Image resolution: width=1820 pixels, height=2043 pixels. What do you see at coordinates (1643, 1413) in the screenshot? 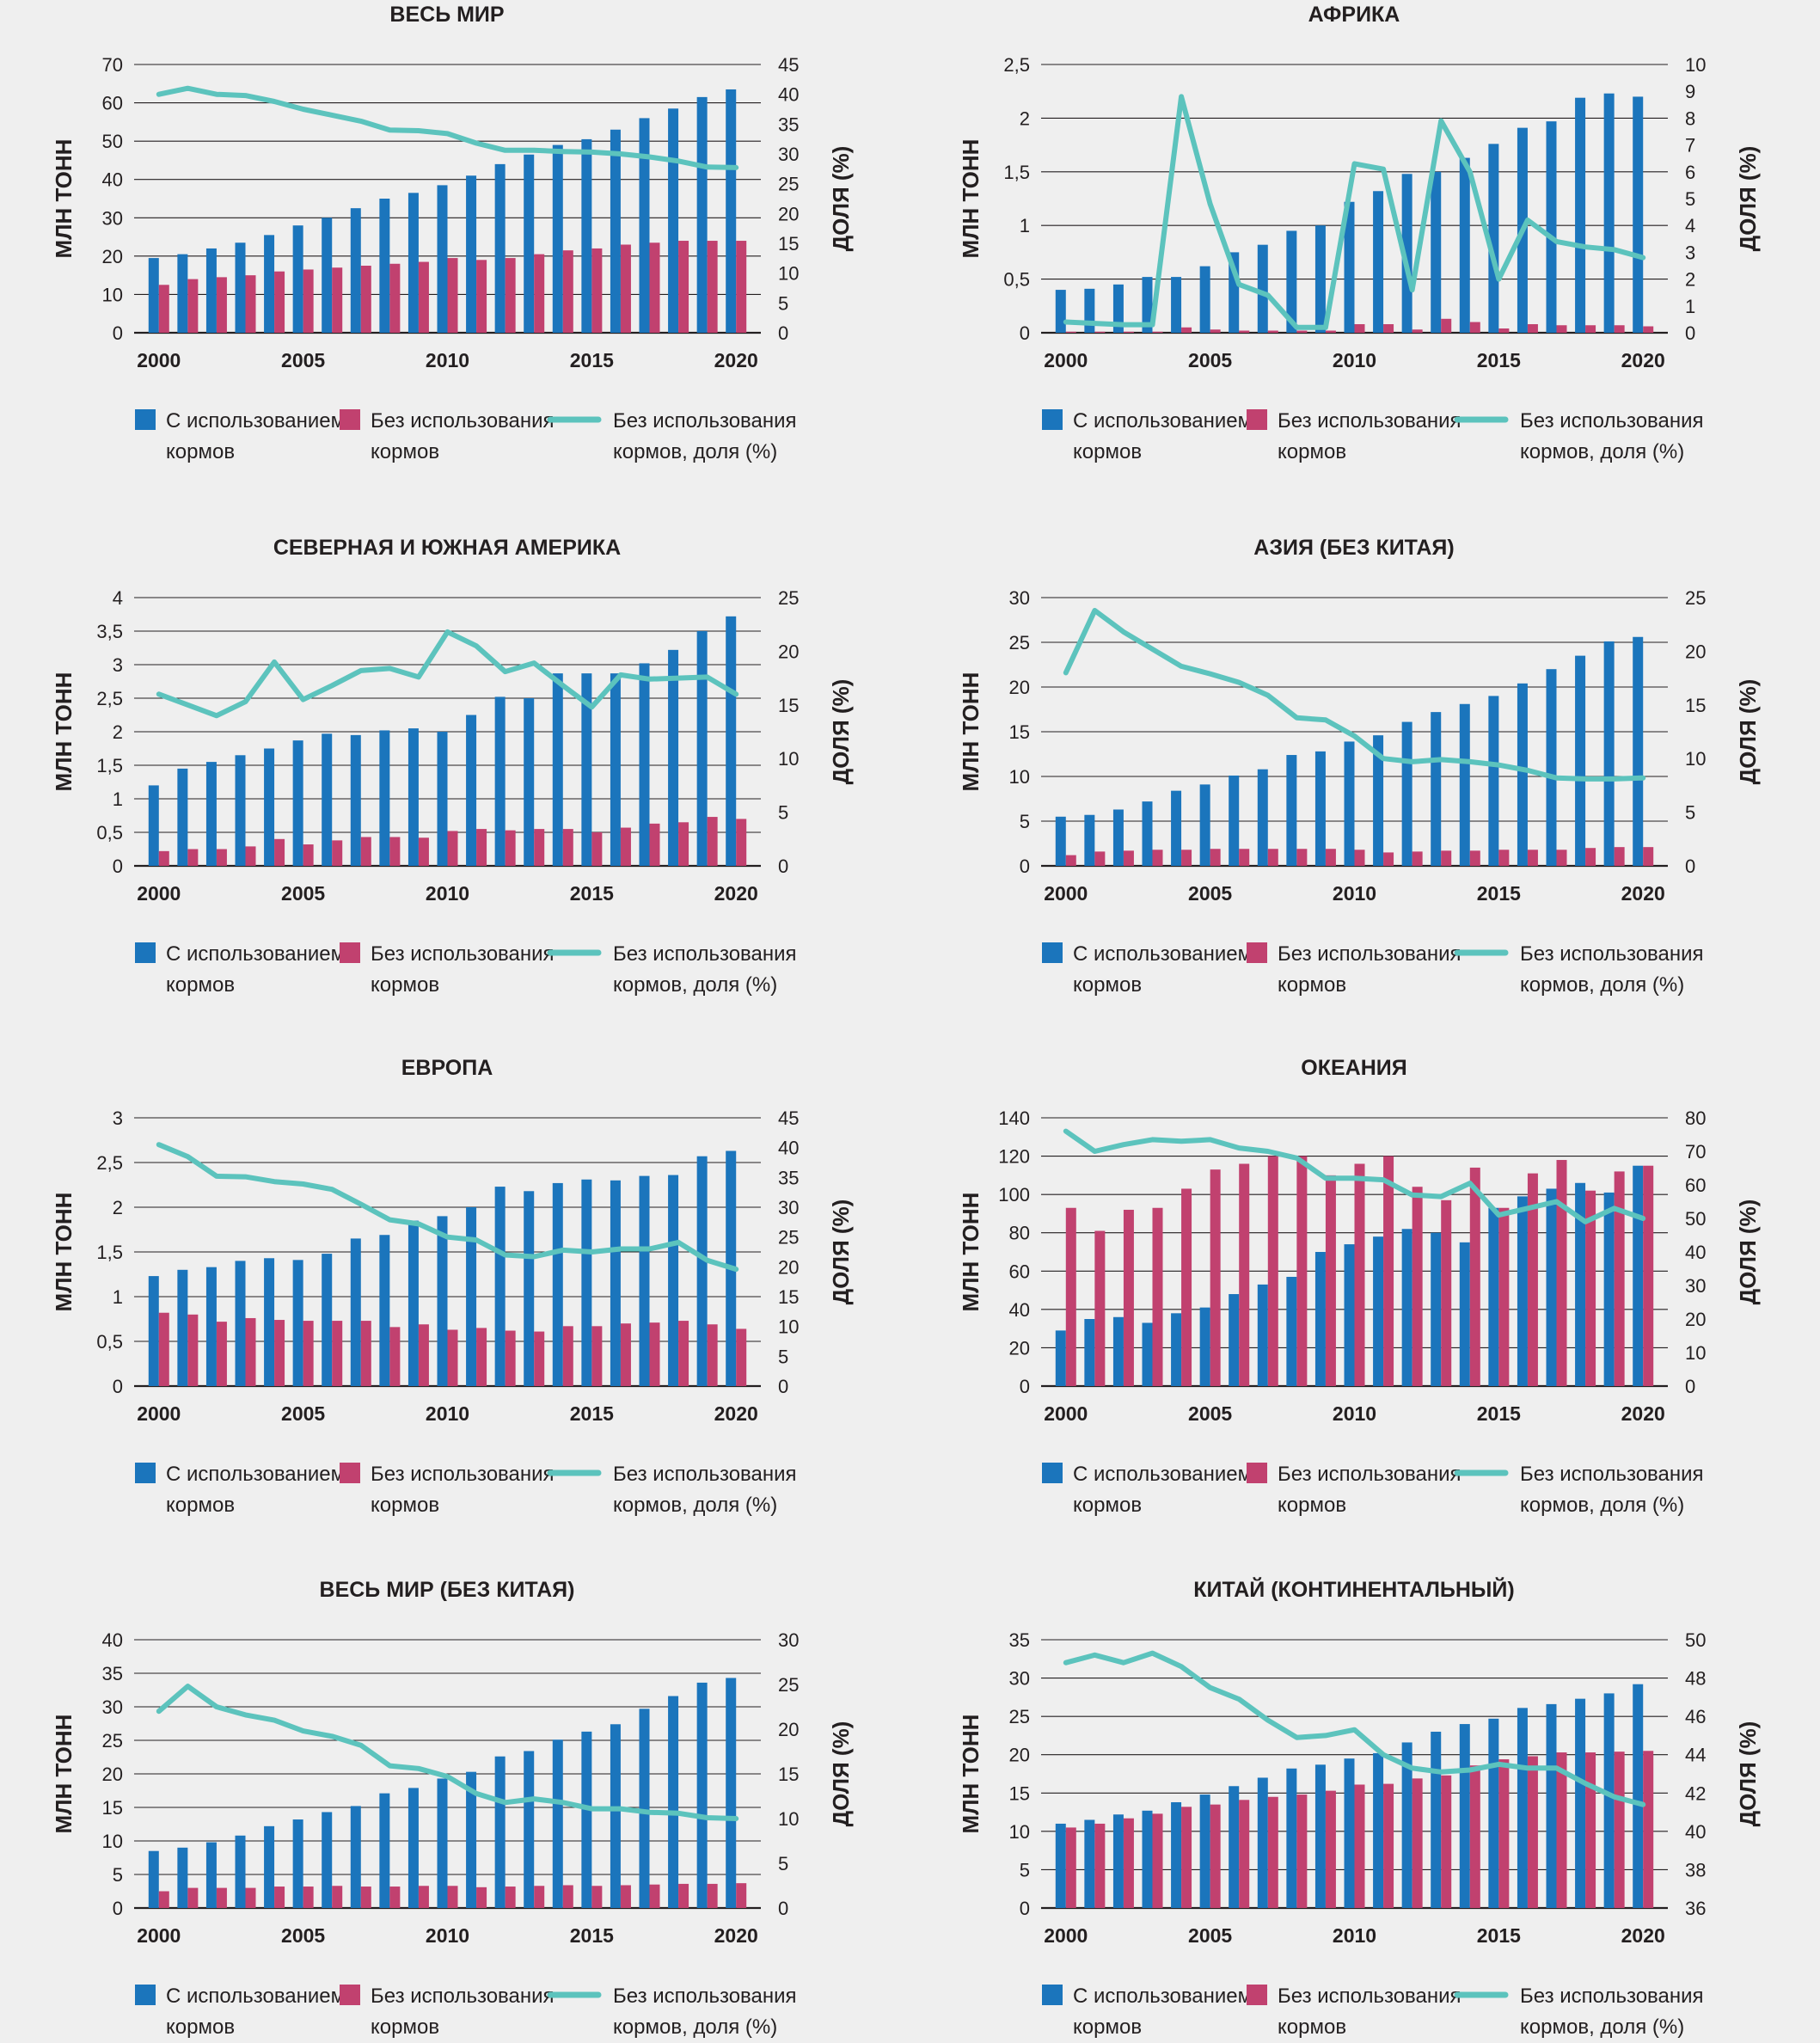
I see `x-tick-label: 2020` at bounding box center [1643, 1413].